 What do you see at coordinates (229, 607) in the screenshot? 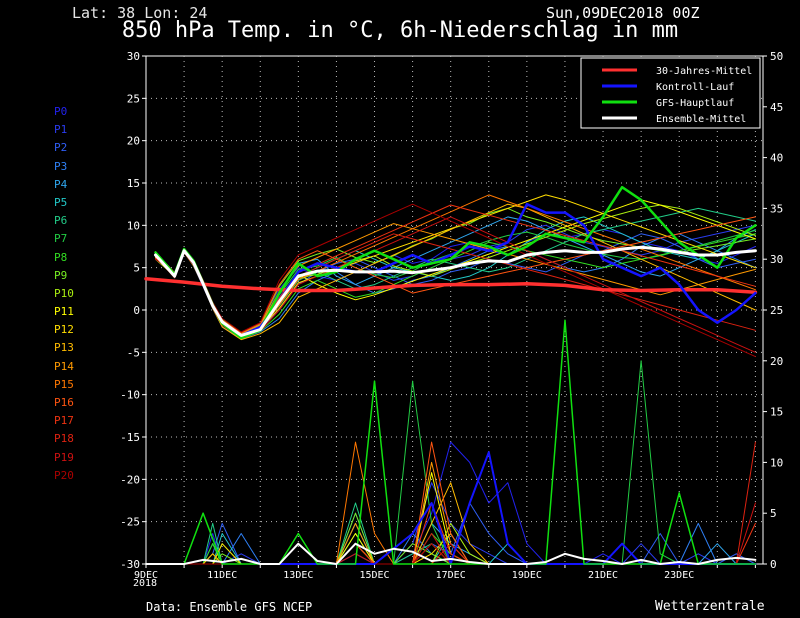
I see `data-source-label: Data: Ensemble GFS NCEP` at bounding box center [229, 607].